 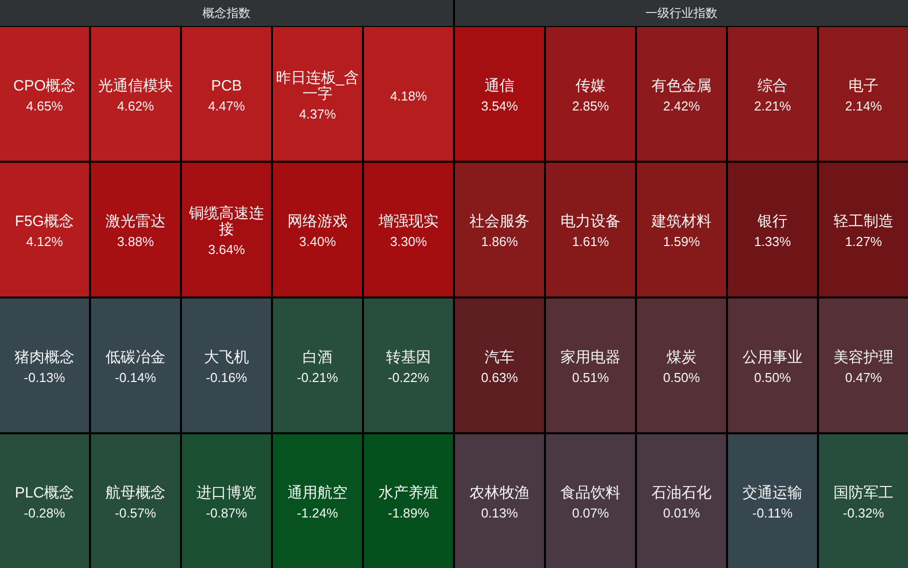 What do you see at coordinates (45, 242) in the screenshot?
I see `data-label: 4.12%` at bounding box center [45, 242].